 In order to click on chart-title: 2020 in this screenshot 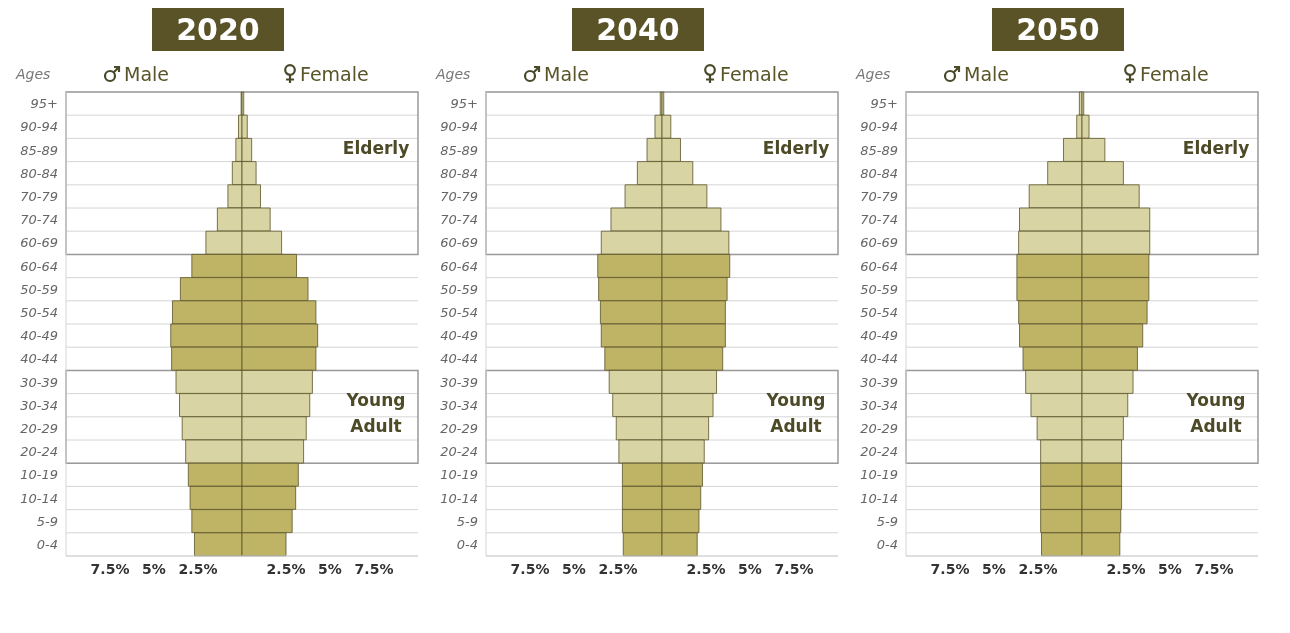, I will do `click(218, 29)`.